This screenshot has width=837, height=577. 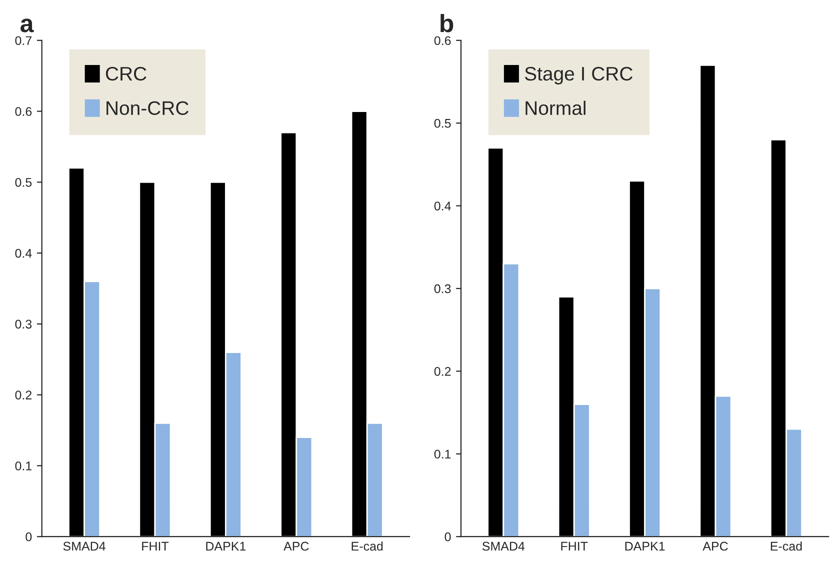 What do you see at coordinates (447, 23) in the screenshot?
I see `chart-title: b` at bounding box center [447, 23].